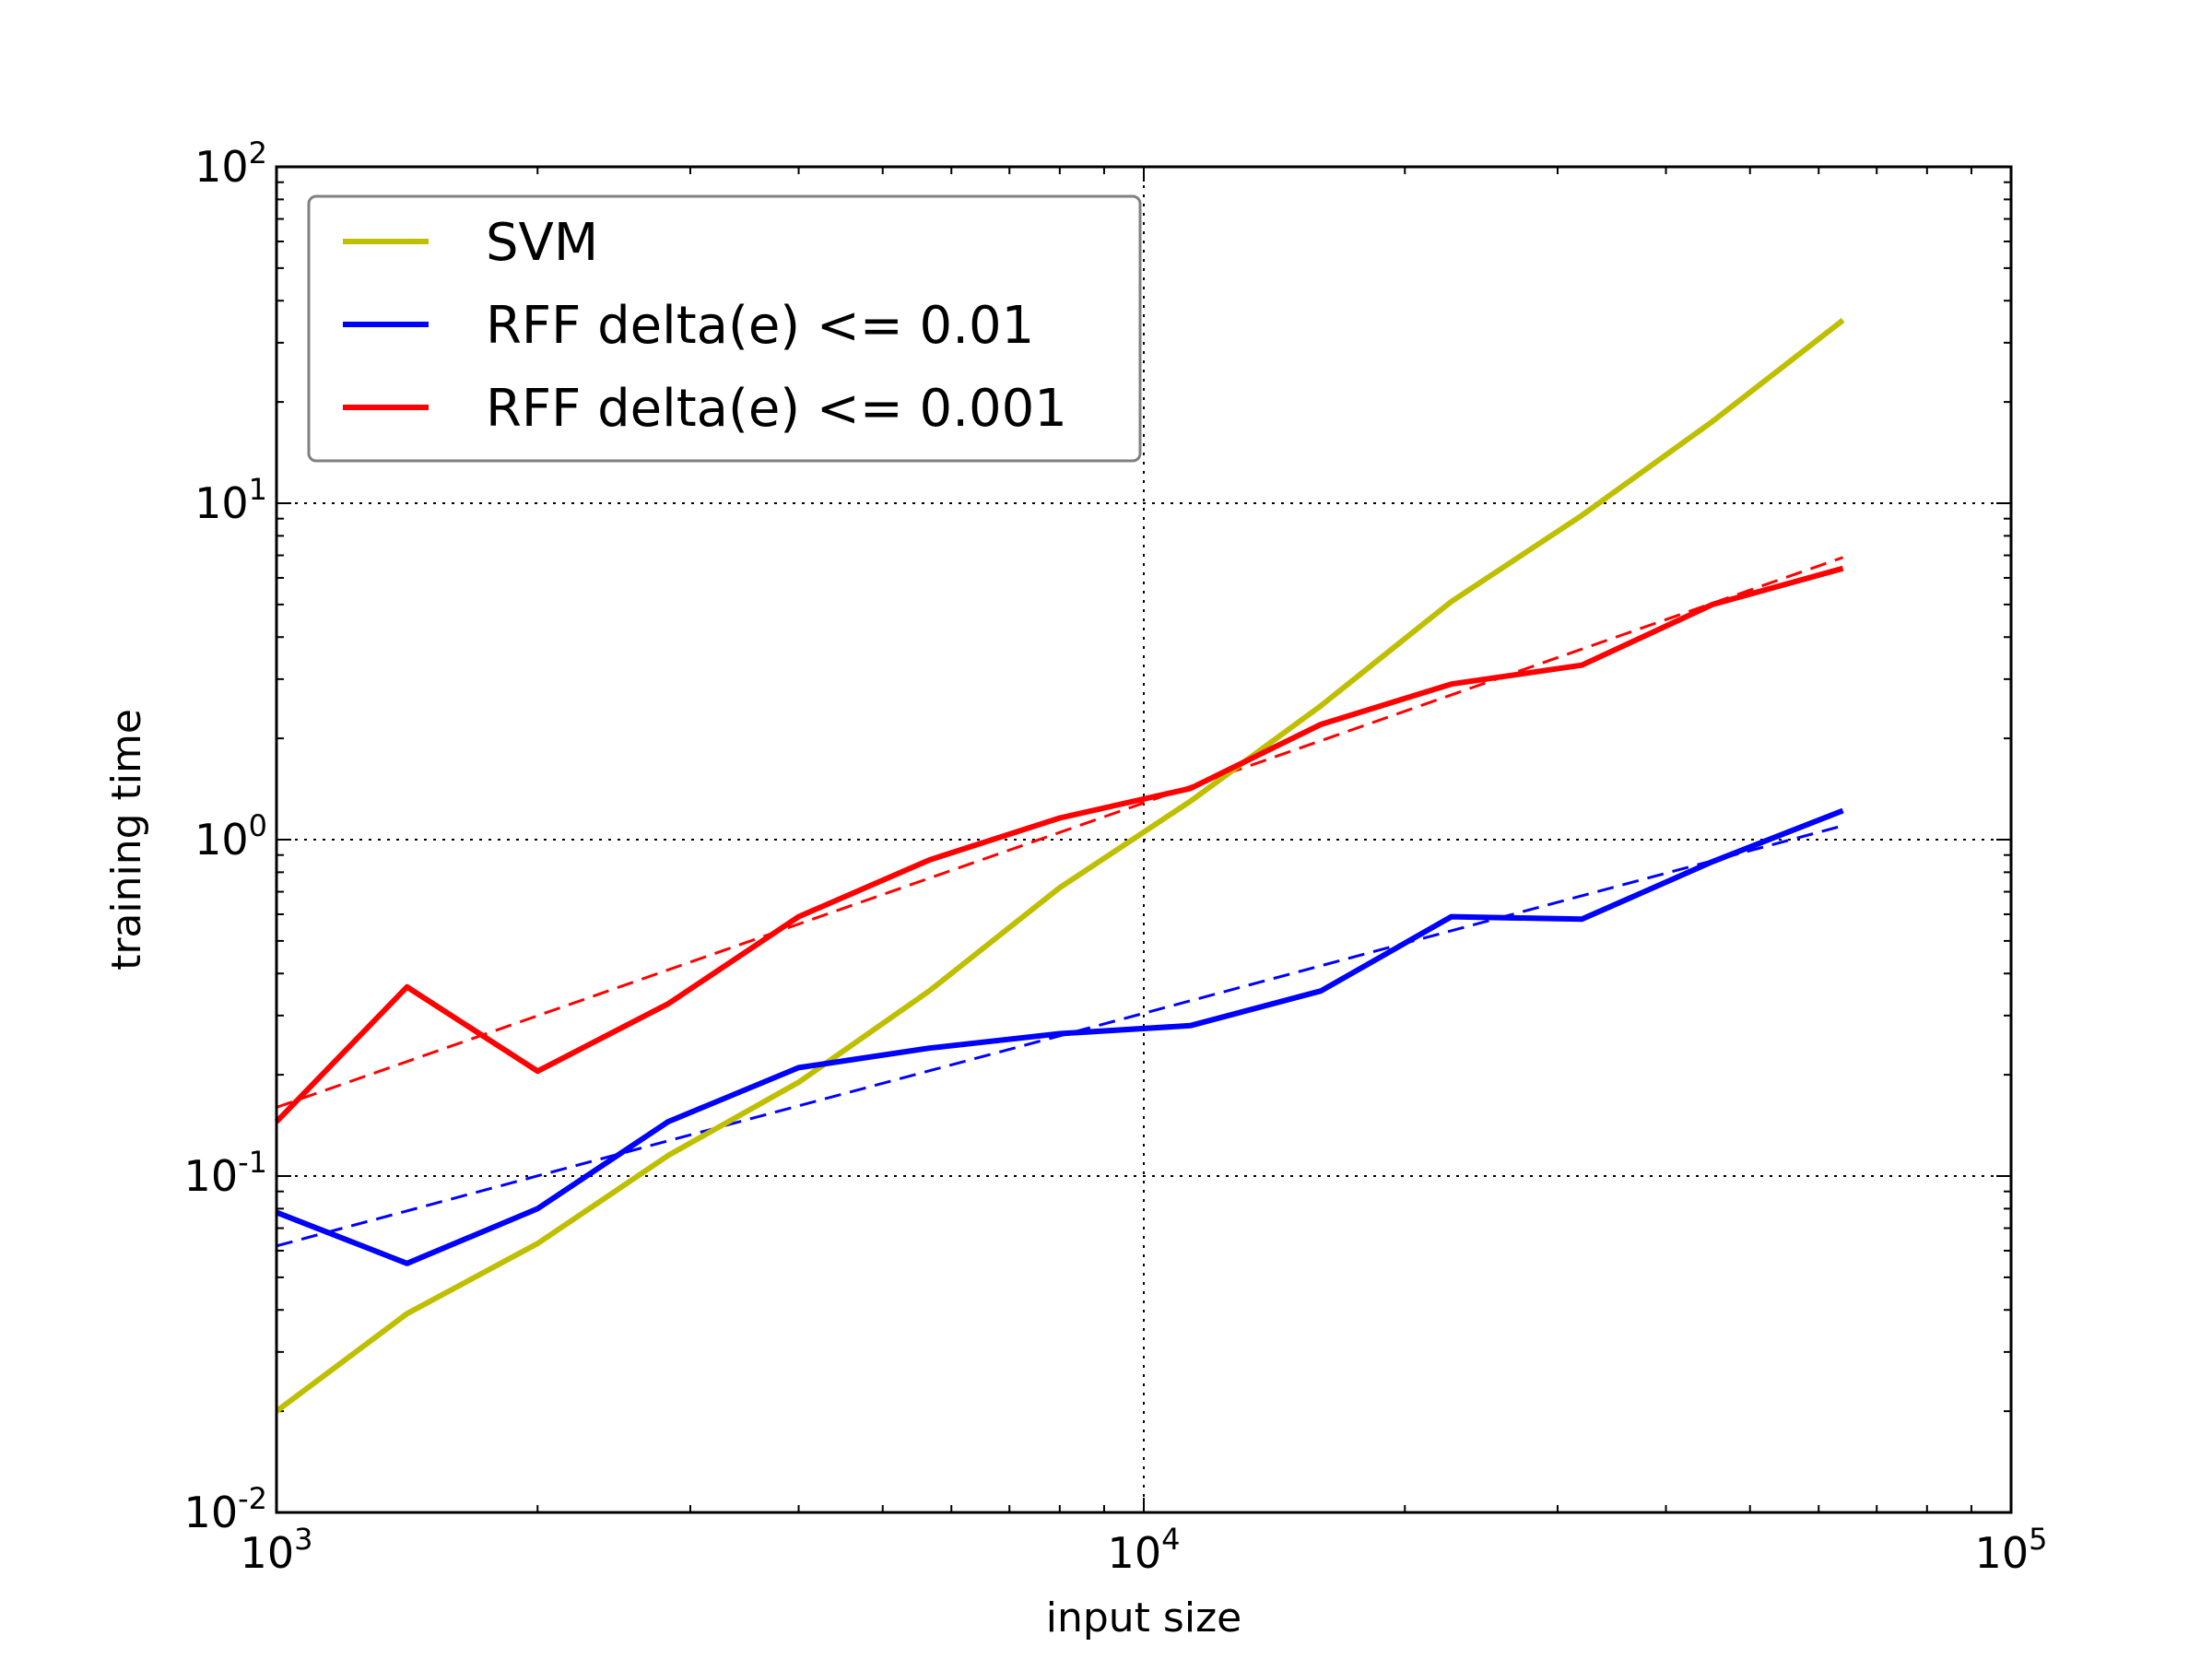 The height and width of the screenshot is (1659, 2212). I want to click on legend-label: RFF delta(e) <= 0.01, so click(760, 326).